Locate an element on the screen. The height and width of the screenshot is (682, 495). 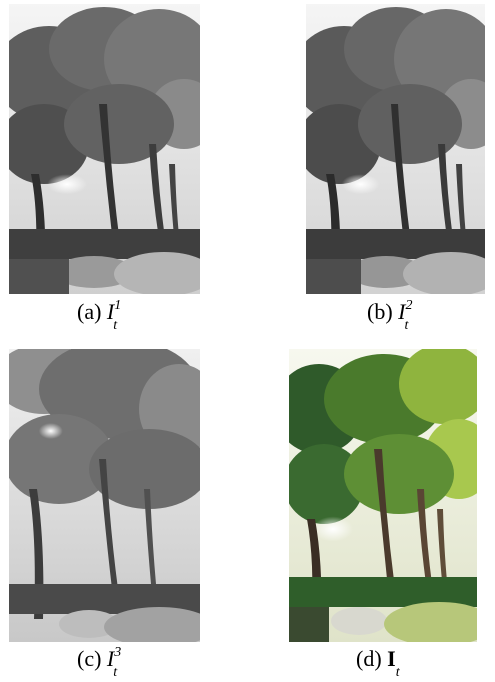
caption-b-subscript: t is located at coordinates (406, 326).